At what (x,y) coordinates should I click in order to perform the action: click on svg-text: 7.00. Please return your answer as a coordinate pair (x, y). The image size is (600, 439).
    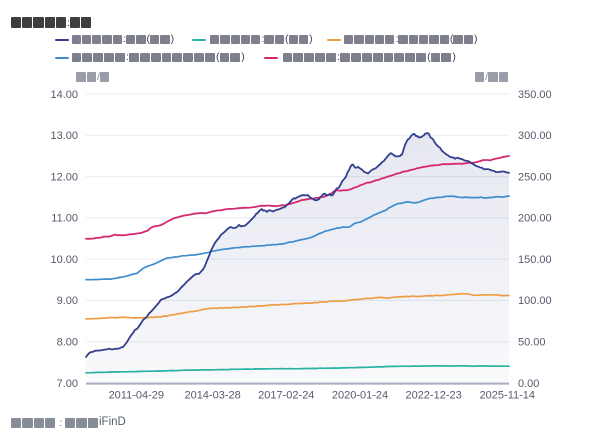
    Looking at the image, I should click on (67, 384).